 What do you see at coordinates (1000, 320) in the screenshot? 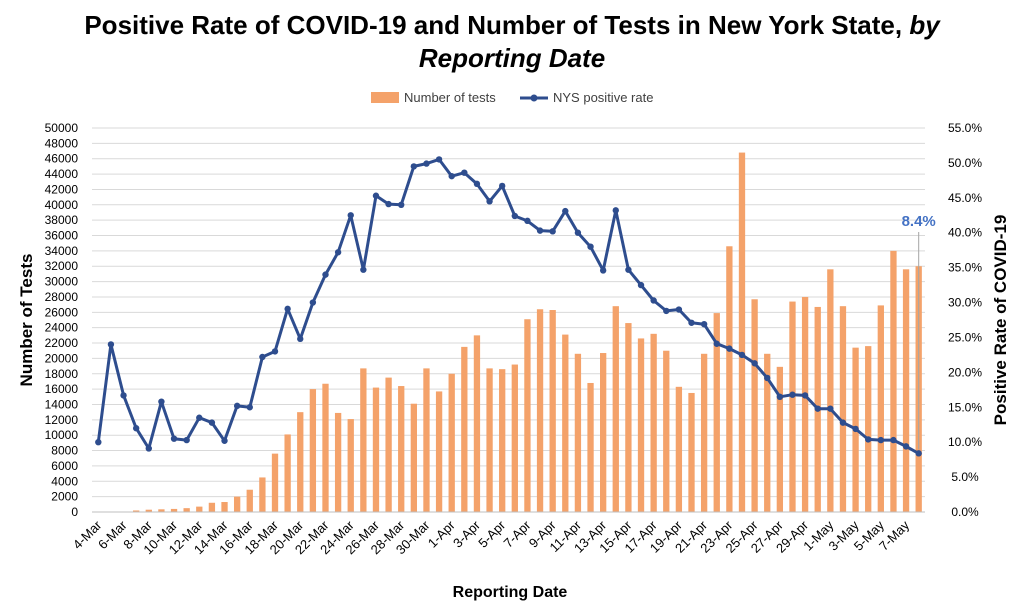
I see `y-right-axis-title: Positive Rate of COVID-19` at bounding box center [1000, 320].